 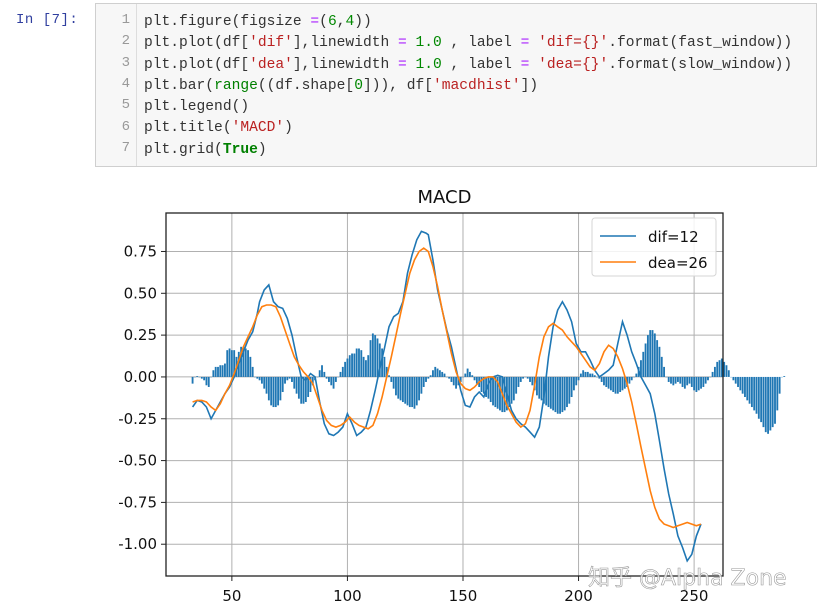 What do you see at coordinates (116, 85) in the screenshot?
I see `line-number-gutter: 1 2 3 4 5 6 7` at bounding box center [116, 85].